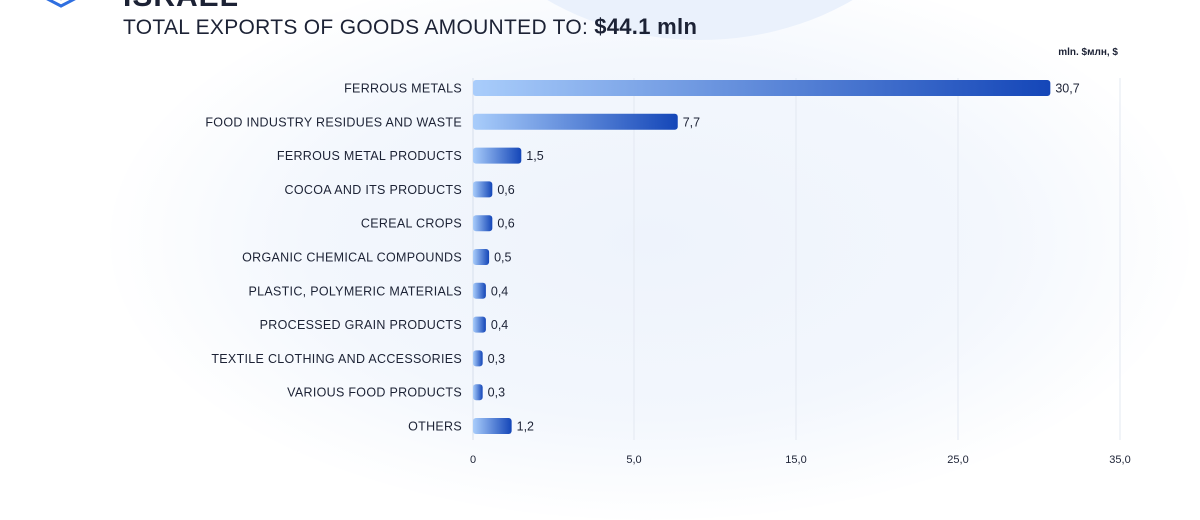 This screenshot has height=520, width=1200. I want to click on category-label: OTHERS, so click(435, 427).